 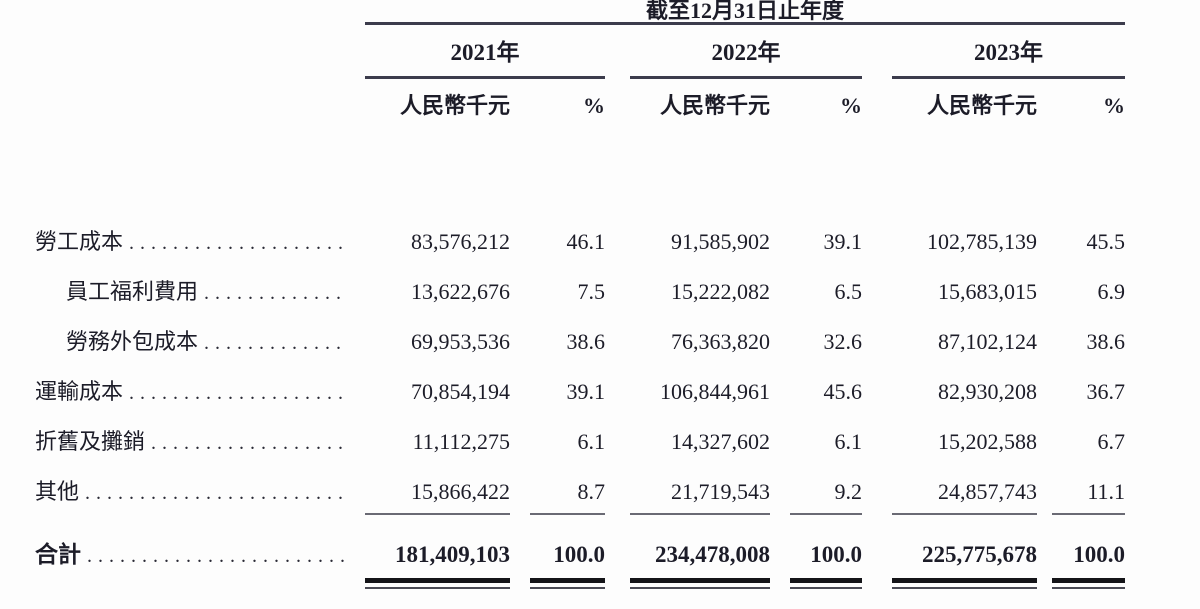 What do you see at coordinates (1106, 391) in the screenshot?
I see `percent-2023: 36.7` at bounding box center [1106, 391].